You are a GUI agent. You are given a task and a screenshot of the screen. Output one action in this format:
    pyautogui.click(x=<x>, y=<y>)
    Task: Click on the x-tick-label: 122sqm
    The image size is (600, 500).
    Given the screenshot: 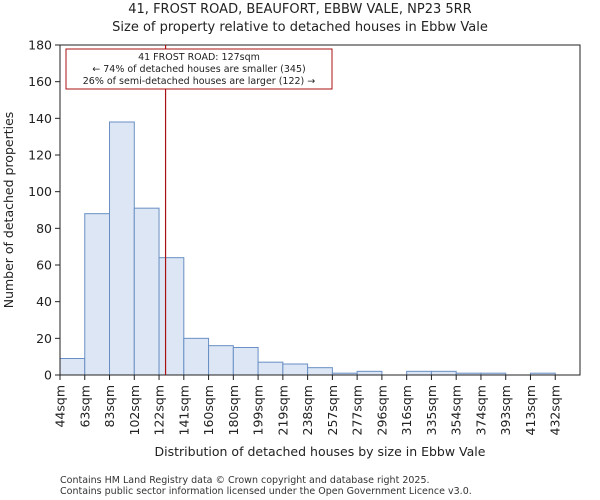 What is the action you would take?
    pyautogui.click(x=159, y=410)
    